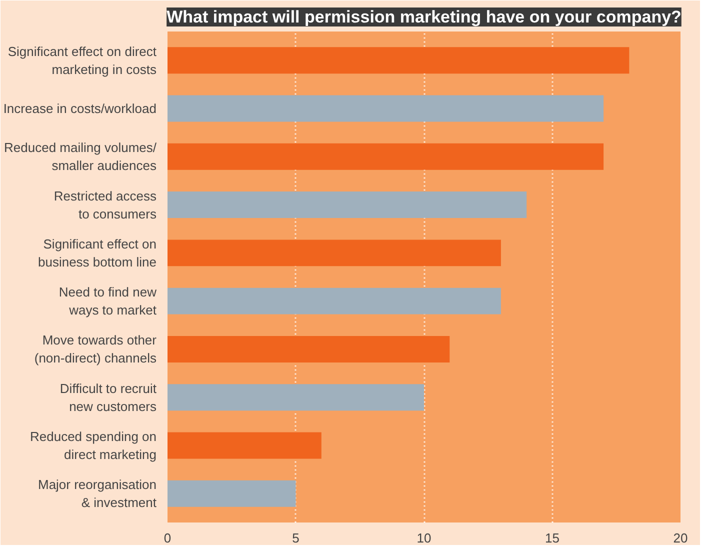  What do you see at coordinates (80, 157) in the screenshot?
I see `y-tick-label: Reduced mailing volumes/ smaller audiences` at bounding box center [80, 157].